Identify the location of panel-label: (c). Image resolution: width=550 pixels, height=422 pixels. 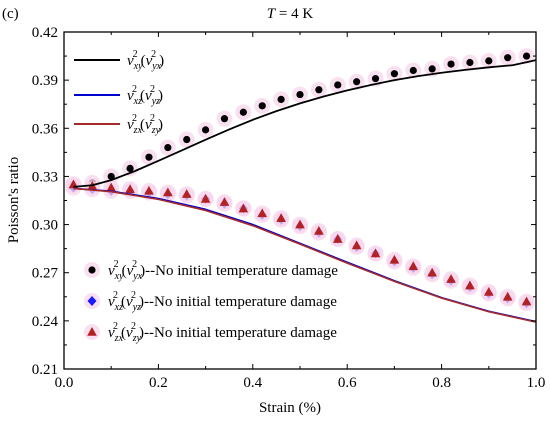
(10, 14).